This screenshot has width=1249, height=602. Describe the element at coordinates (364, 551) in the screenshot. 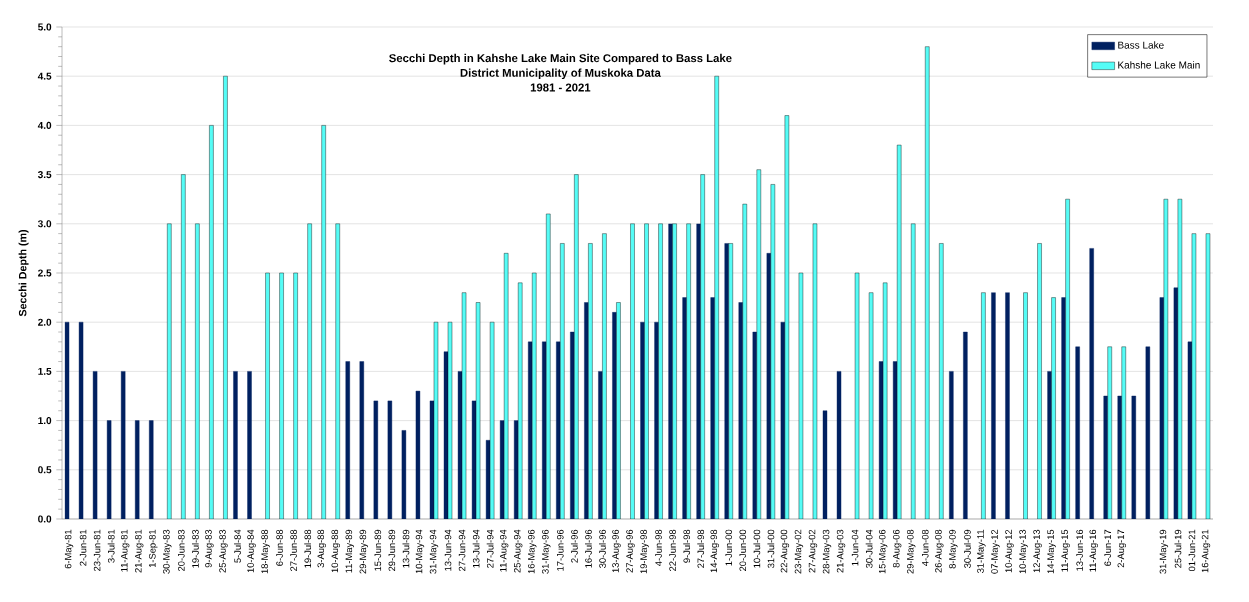

I see `x-tick-label: 29-May-89` at that location.